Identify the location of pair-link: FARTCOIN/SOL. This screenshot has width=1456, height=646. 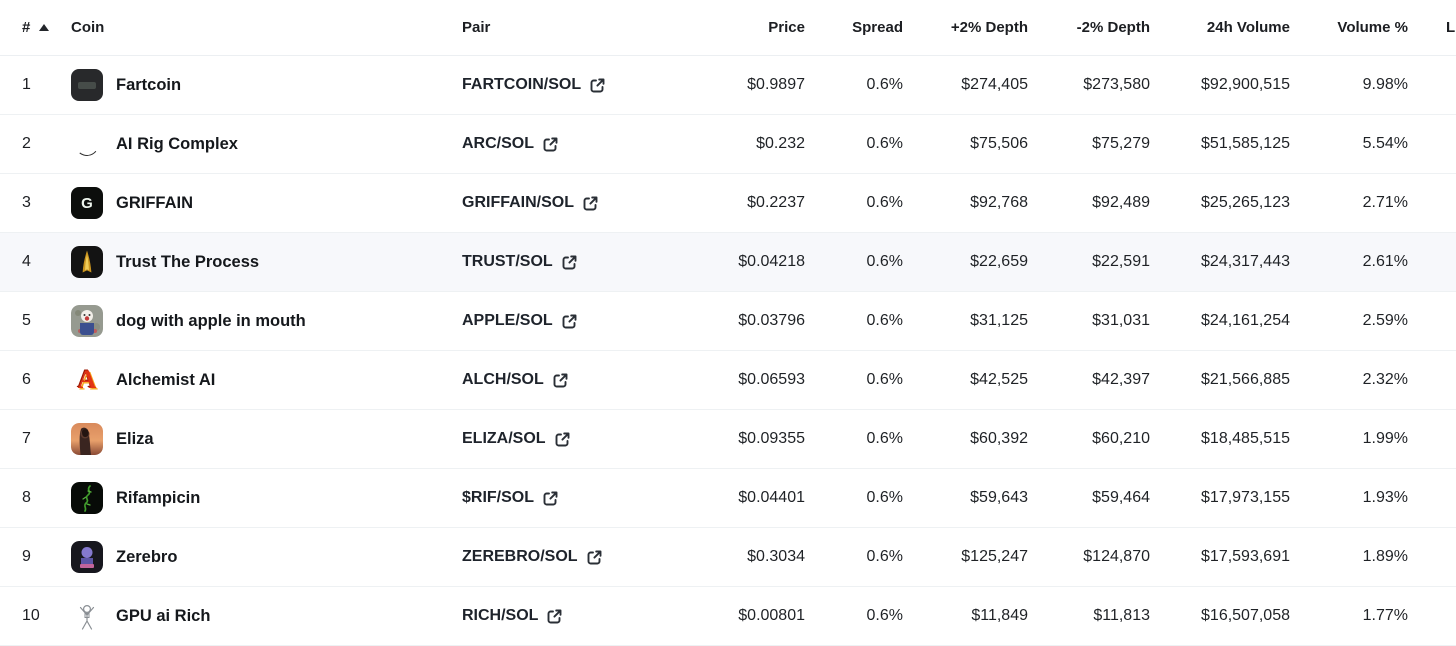
(581, 85).